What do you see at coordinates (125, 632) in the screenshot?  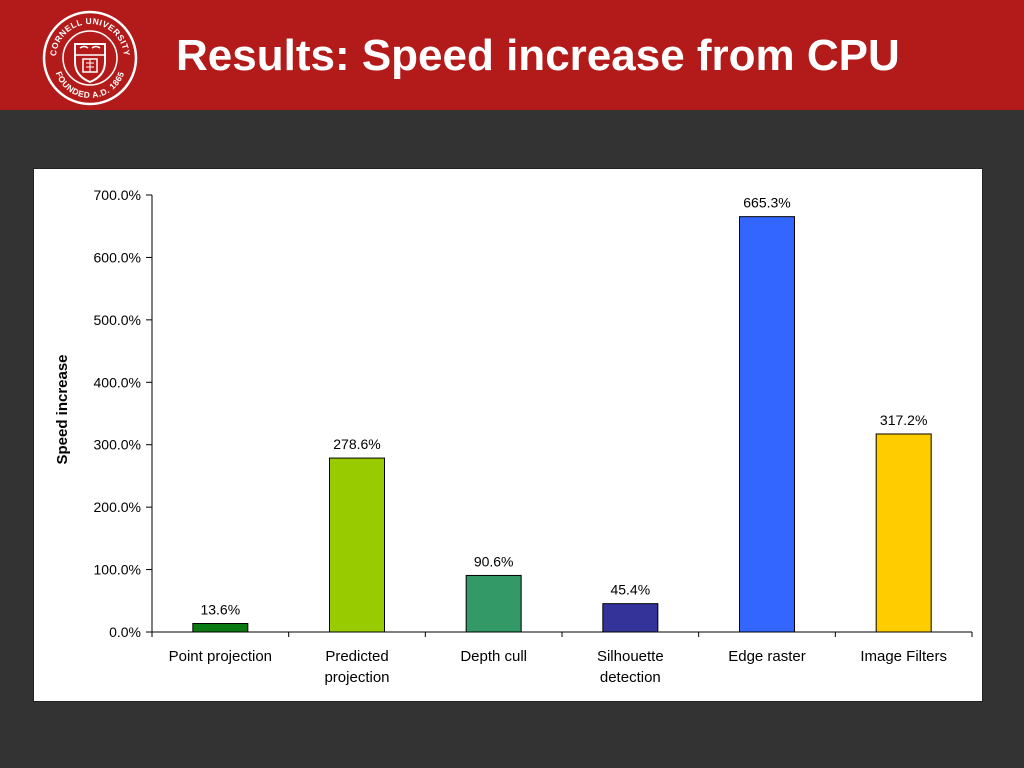 I see `y-tick-label: 0.0%` at bounding box center [125, 632].